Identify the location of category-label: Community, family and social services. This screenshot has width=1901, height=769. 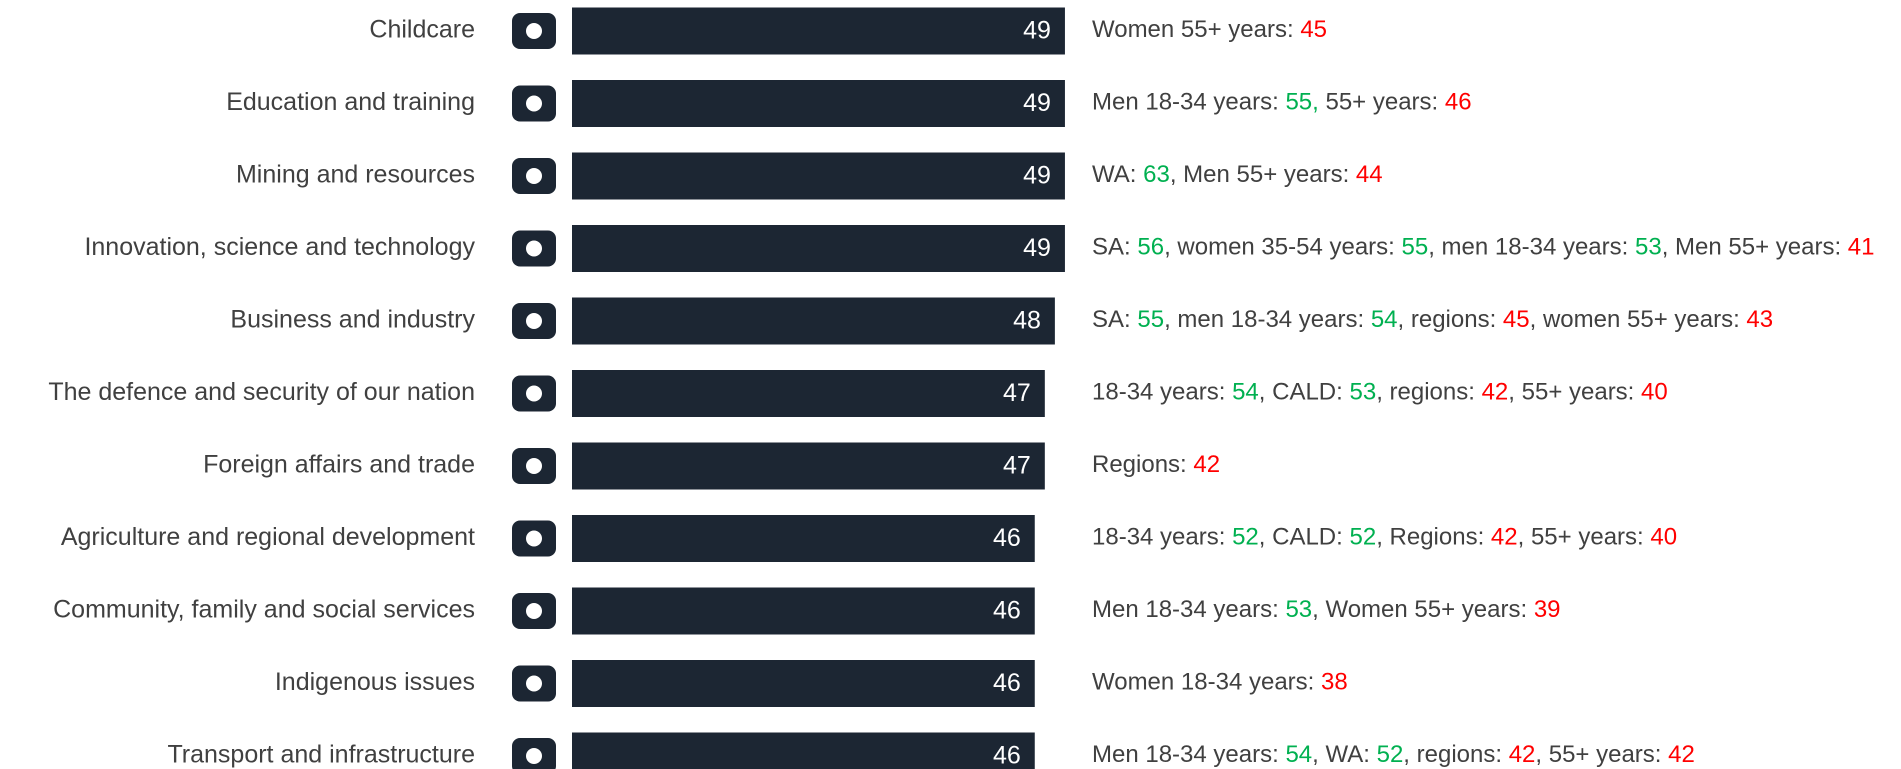
(264, 610).